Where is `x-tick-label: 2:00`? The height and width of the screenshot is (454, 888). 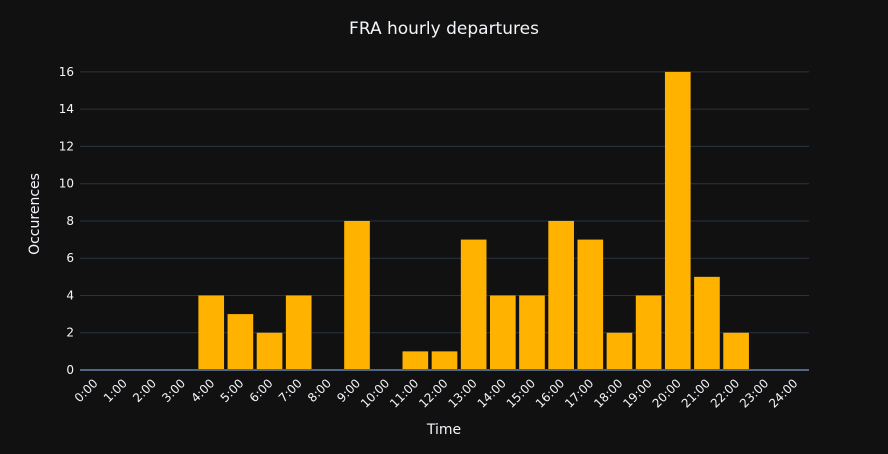 x-tick-label: 2:00 is located at coordinates (144, 390).